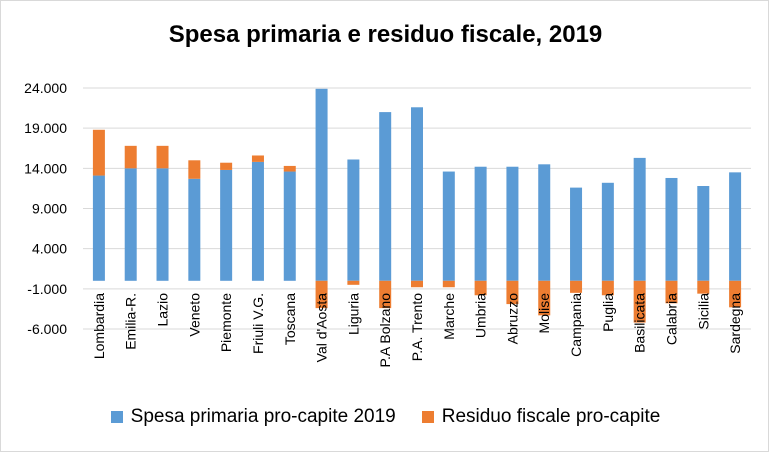 This screenshot has width=769, height=453. Describe the element at coordinates (263, 416) in the screenshot. I see `legend-label-spesa: Spesa primaria pro-capite 2019` at that location.